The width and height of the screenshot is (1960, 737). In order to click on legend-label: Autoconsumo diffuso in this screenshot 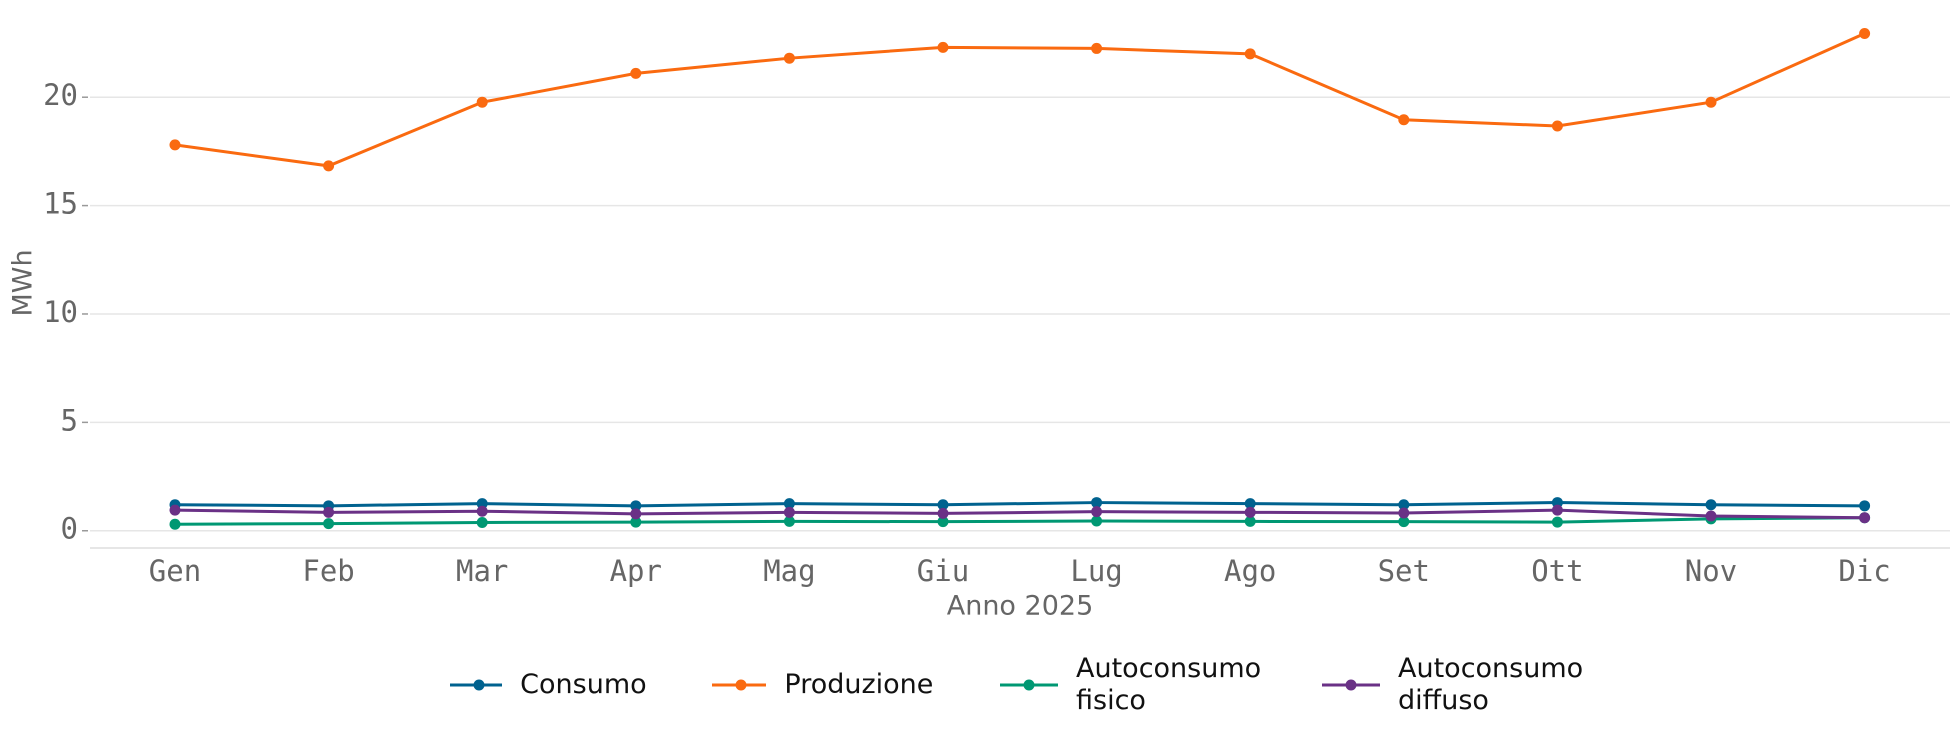, I will do `click(1491, 684)`.